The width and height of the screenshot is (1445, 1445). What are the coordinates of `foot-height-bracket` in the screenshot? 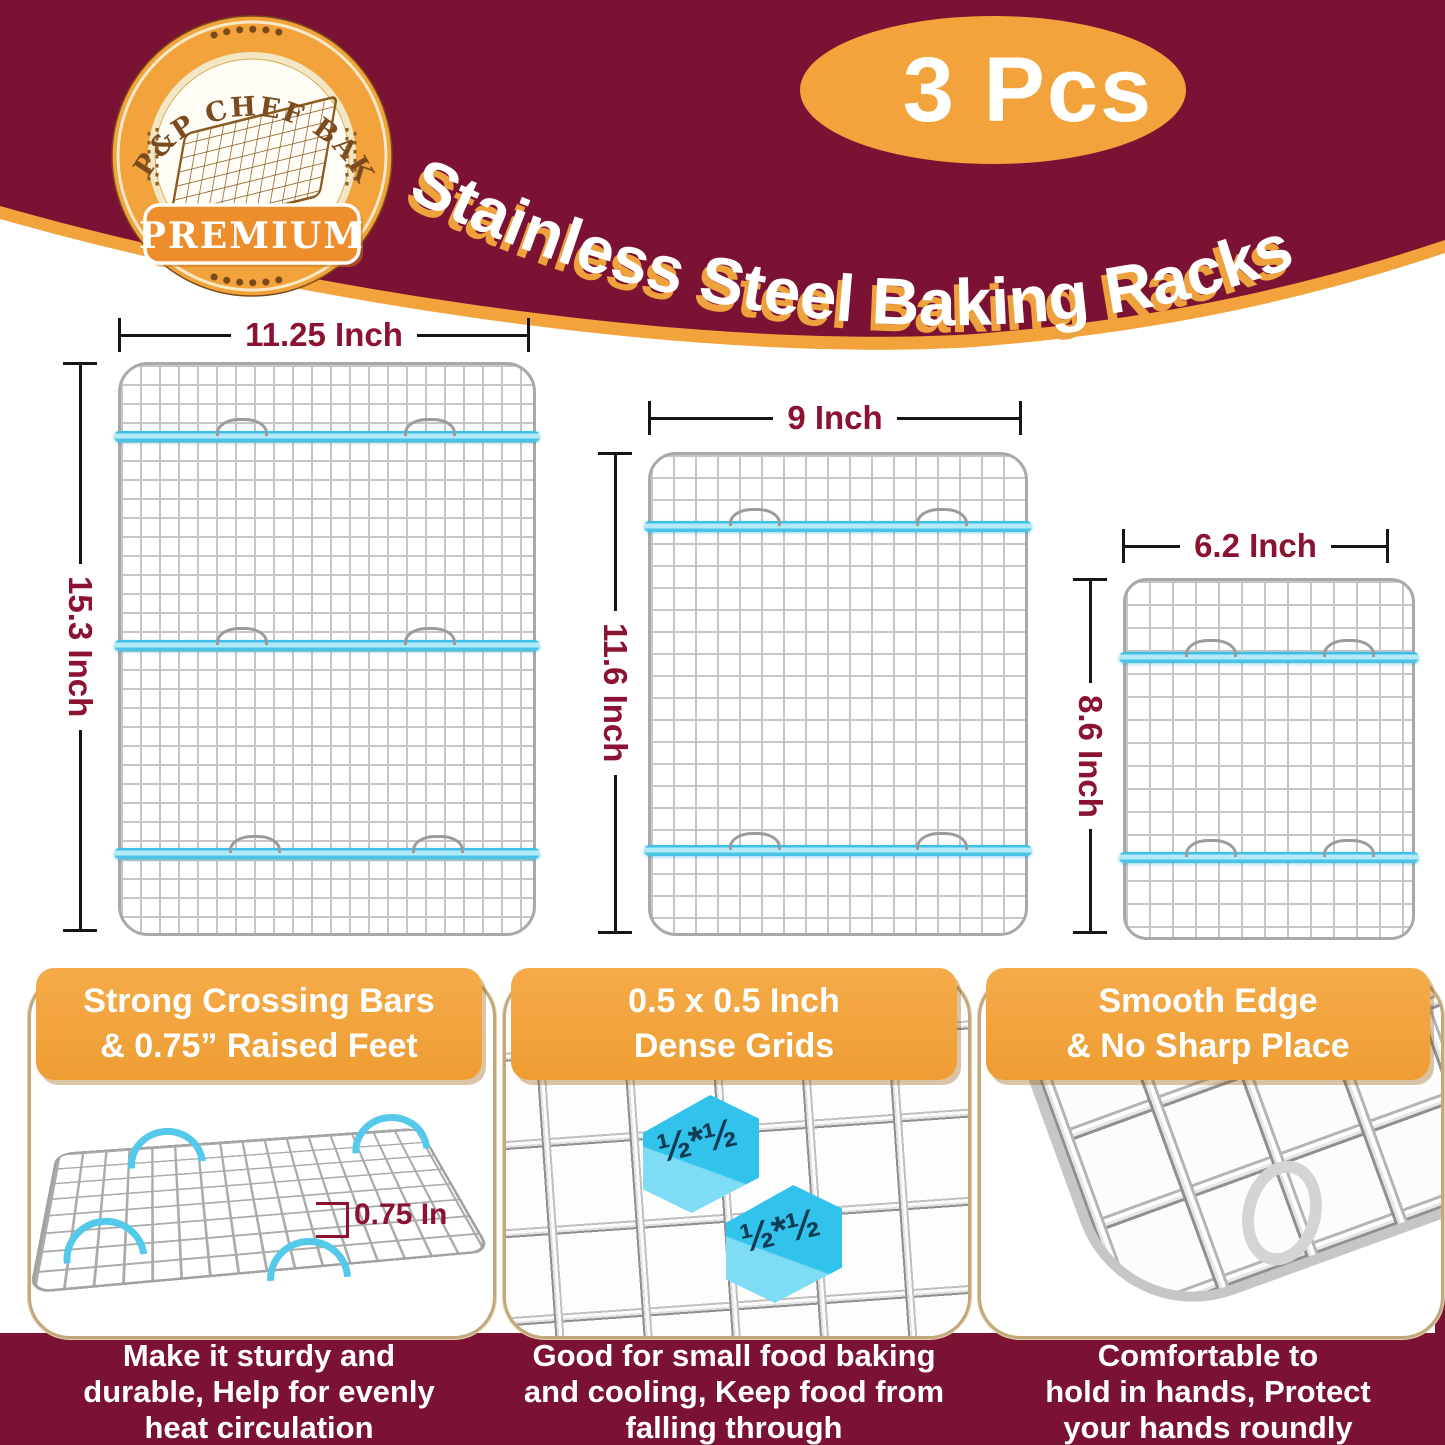 It's located at (332, 1220).